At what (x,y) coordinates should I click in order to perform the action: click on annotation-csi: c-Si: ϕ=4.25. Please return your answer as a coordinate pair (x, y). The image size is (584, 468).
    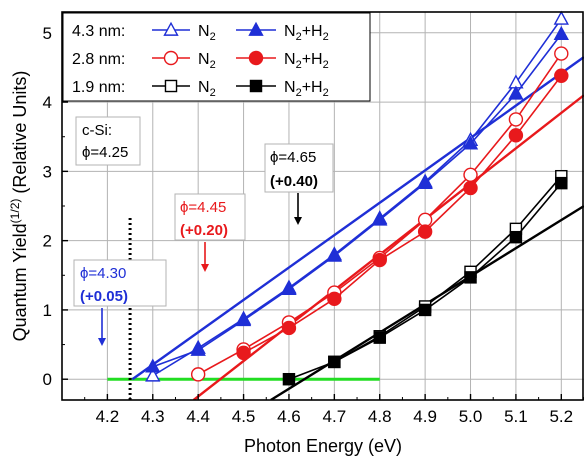
    Looking at the image, I should click on (108, 141).